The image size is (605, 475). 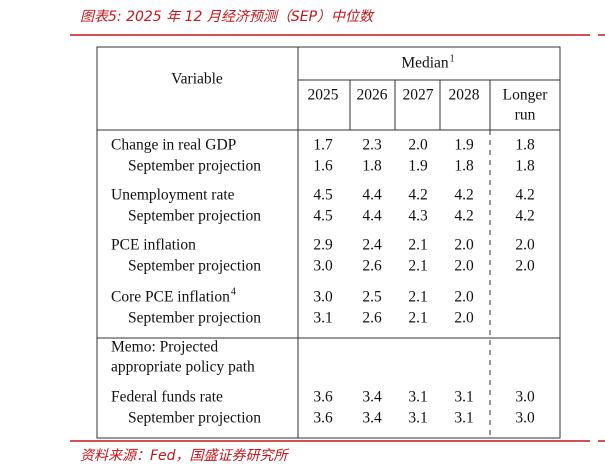 What do you see at coordinates (452, 58) in the screenshot?
I see `footnote-mark: 1` at bounding box center [452, 58].